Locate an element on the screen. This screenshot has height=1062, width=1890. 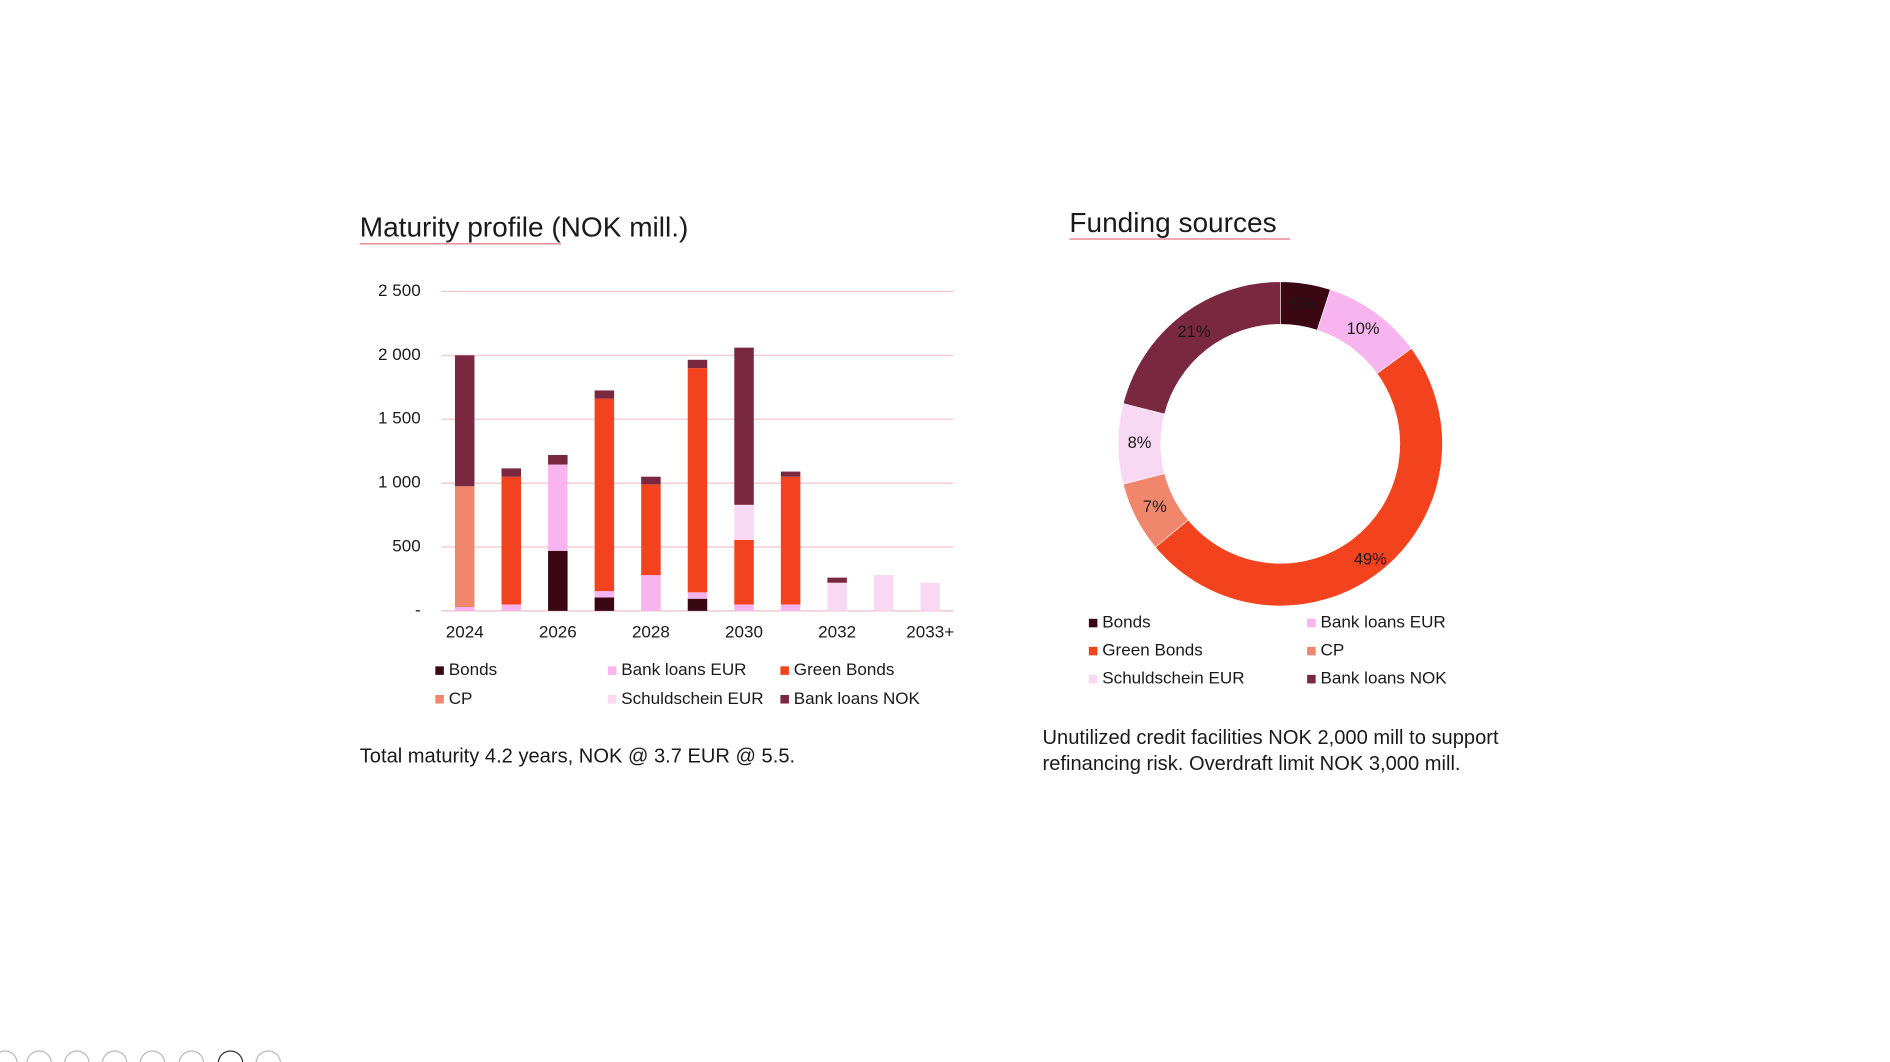
data-label: 8% is located at coordinates (1140, 443).